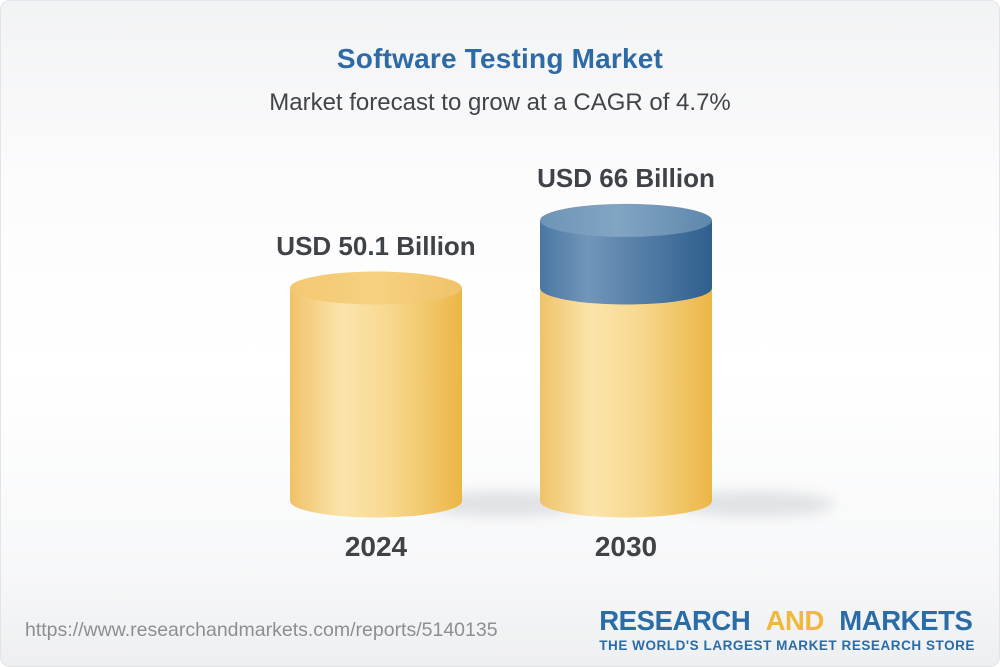 This screenshot has height=667, width=1000. Describe the element at coordinates (376, 546) in the screenshot. I see `category-label-2024: 2024` at that location.